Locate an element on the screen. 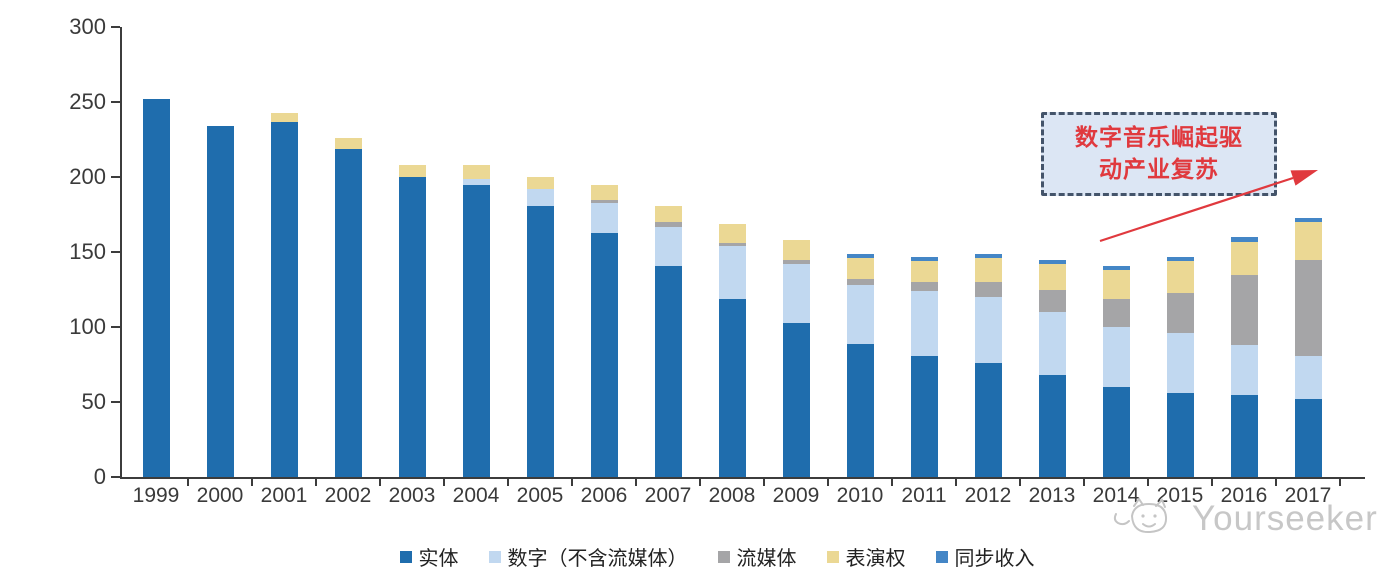  x-axis-label: 2006 is located at coordinates (604, 495).